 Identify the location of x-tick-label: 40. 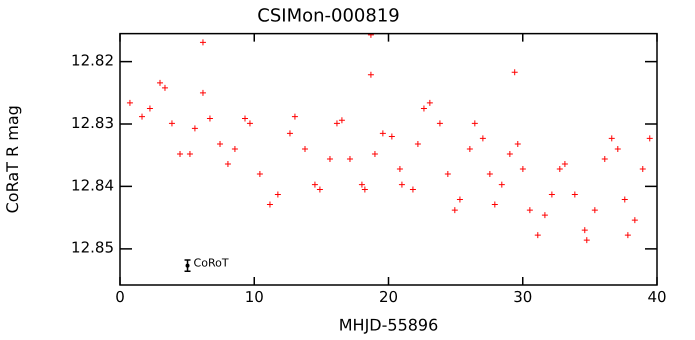
(657, 297).